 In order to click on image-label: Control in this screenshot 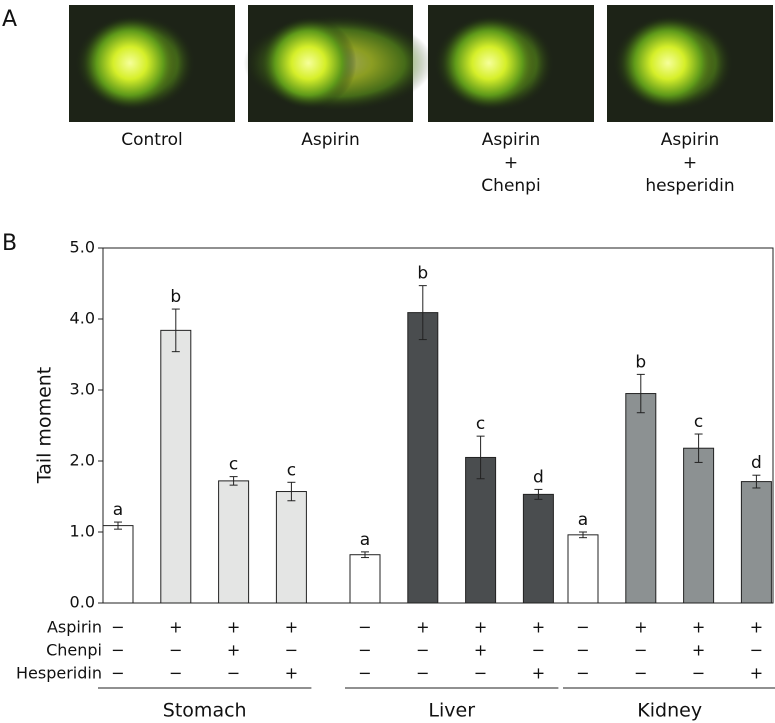, I will do `click(151, 140)`.